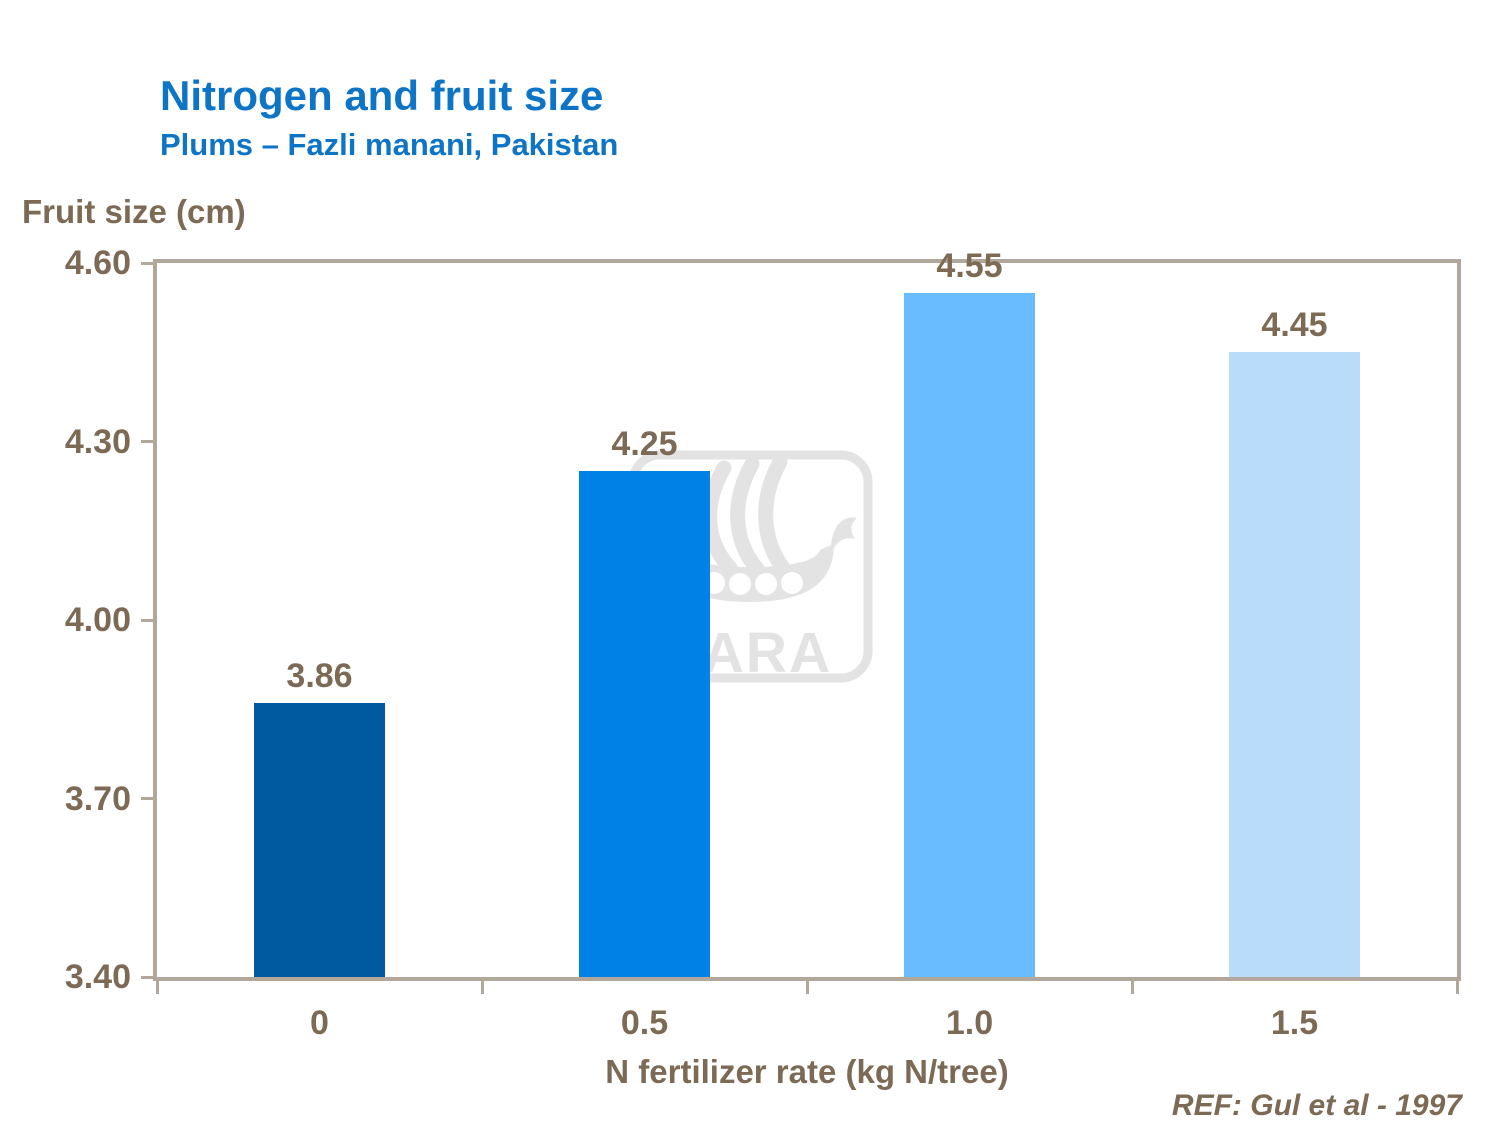 The image size is (1500, 1129). Describe the element at coordinates (97, 263) in the screenshot. I see `y-tick-label: 4.60` at that location.